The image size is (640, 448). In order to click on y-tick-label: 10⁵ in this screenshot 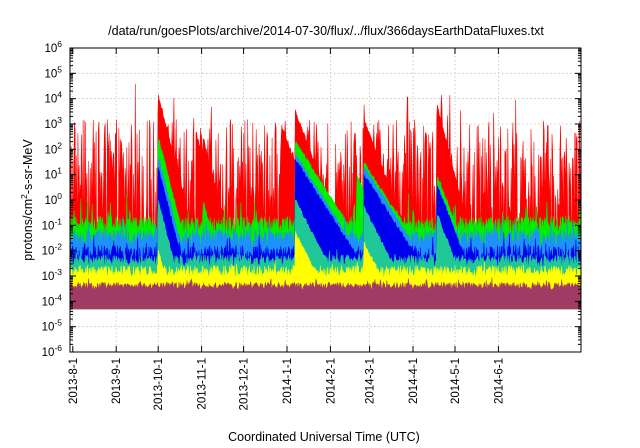, I will do `click(53, 72)`.